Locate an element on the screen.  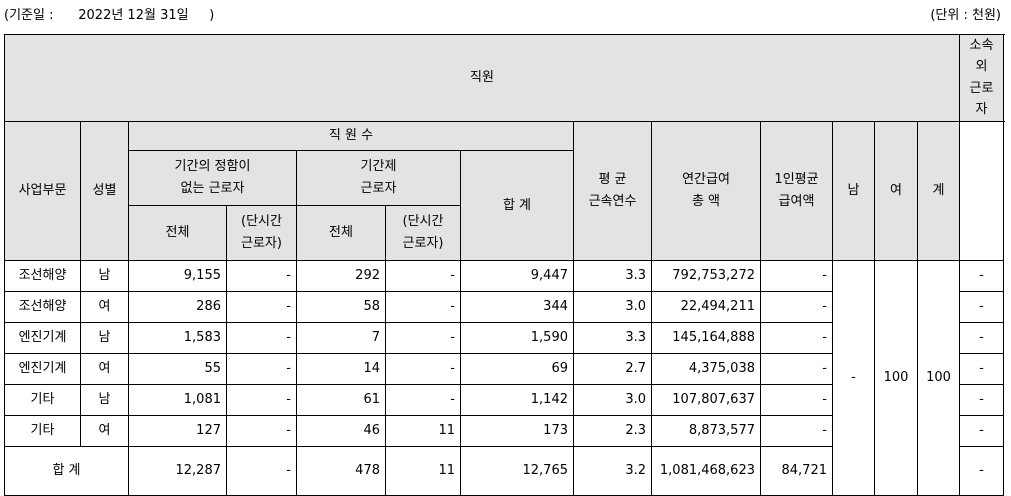
contract-total-cell: 478 is located at coordinates (341, 470).